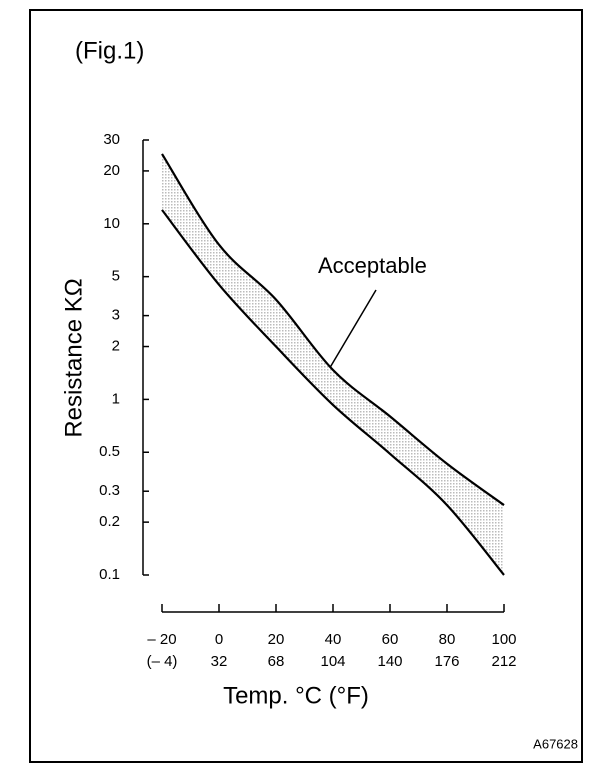  Describe the element at coordinates (116, 315) in the screenshot. I see `y-tick-label: 3` at that location.